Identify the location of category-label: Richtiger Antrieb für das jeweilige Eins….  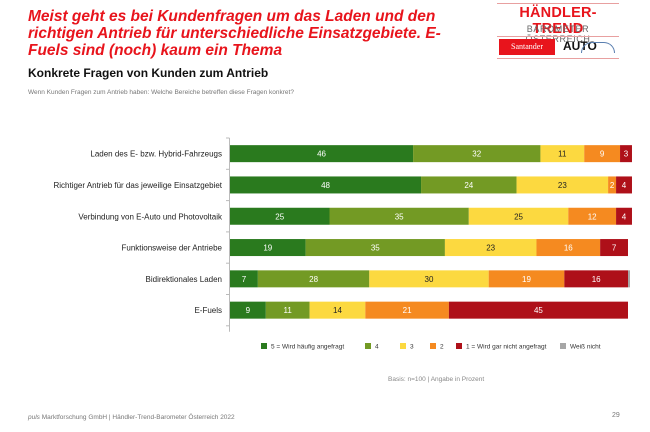
(137, 185).